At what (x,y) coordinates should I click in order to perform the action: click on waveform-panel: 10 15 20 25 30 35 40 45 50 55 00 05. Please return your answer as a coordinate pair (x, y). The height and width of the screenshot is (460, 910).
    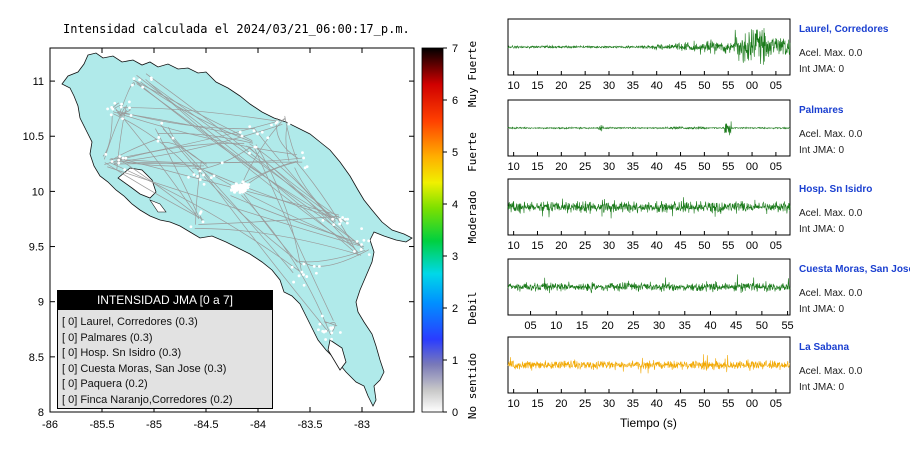
    Looking at the image, I should click on (649, 373).